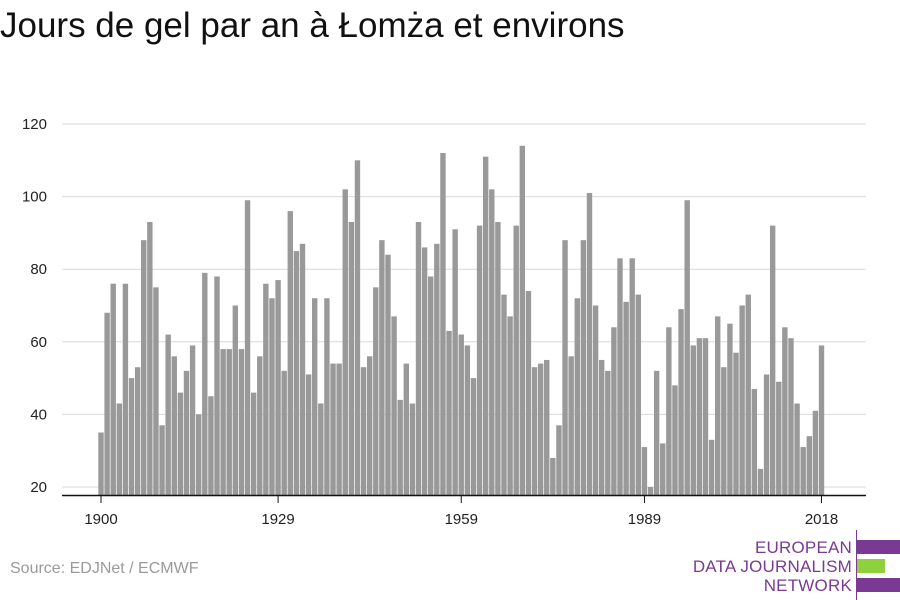  Describe the element at coordinates (878, 547) in the screenshot. I see `logo-bar-purple-top` at that location.